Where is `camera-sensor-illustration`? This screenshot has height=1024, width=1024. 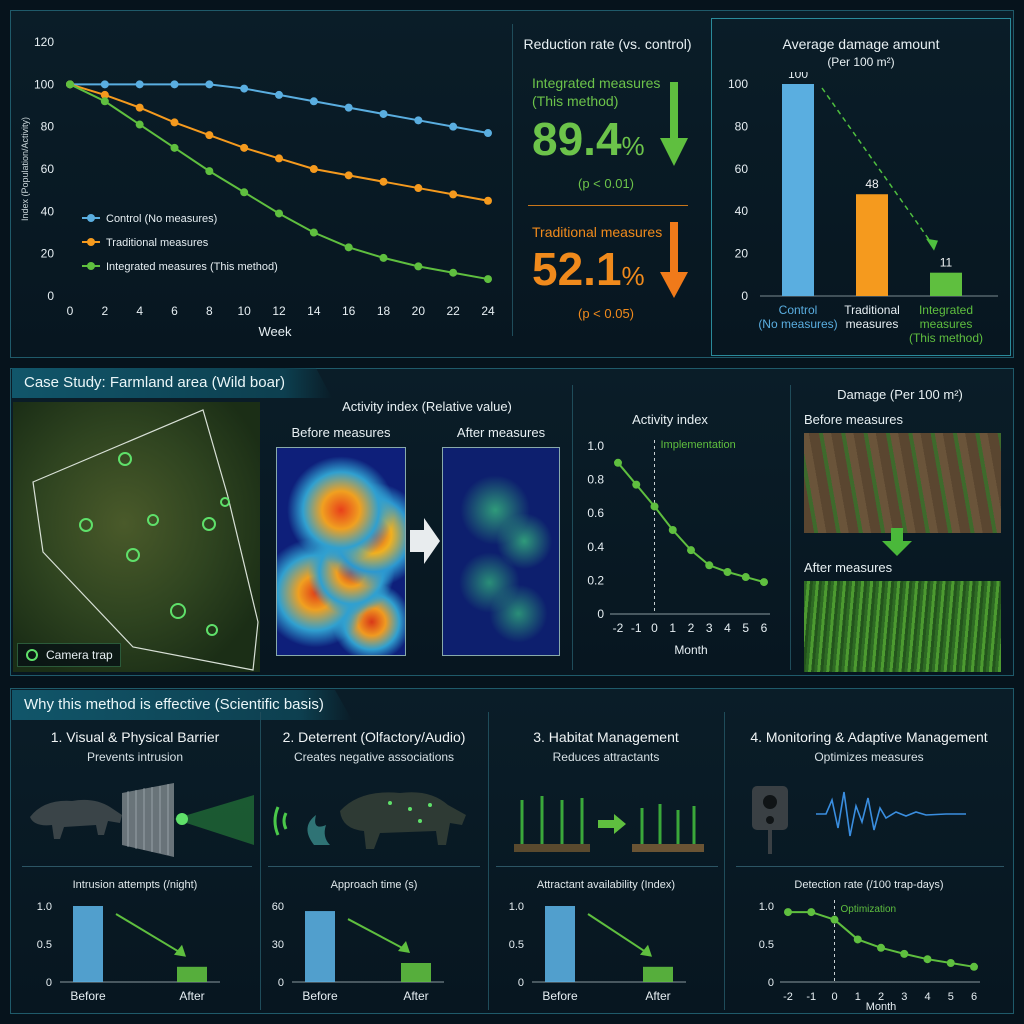 camera-sensor-illustration is located at coordinates (859, 820).